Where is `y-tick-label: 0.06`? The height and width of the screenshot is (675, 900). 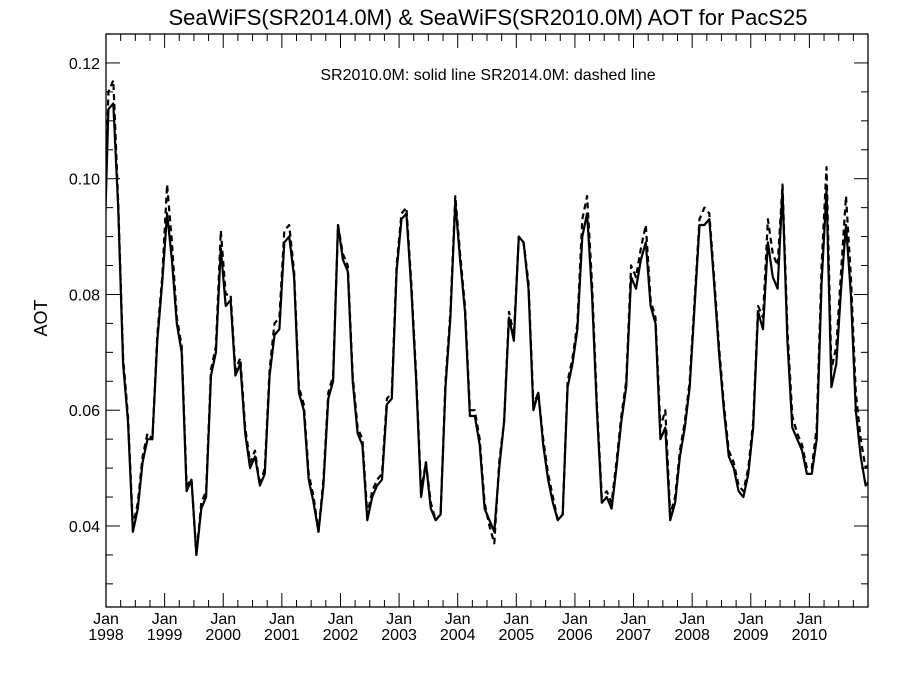 y-tick-label: 0.06 is located at coordinates (84, 411).